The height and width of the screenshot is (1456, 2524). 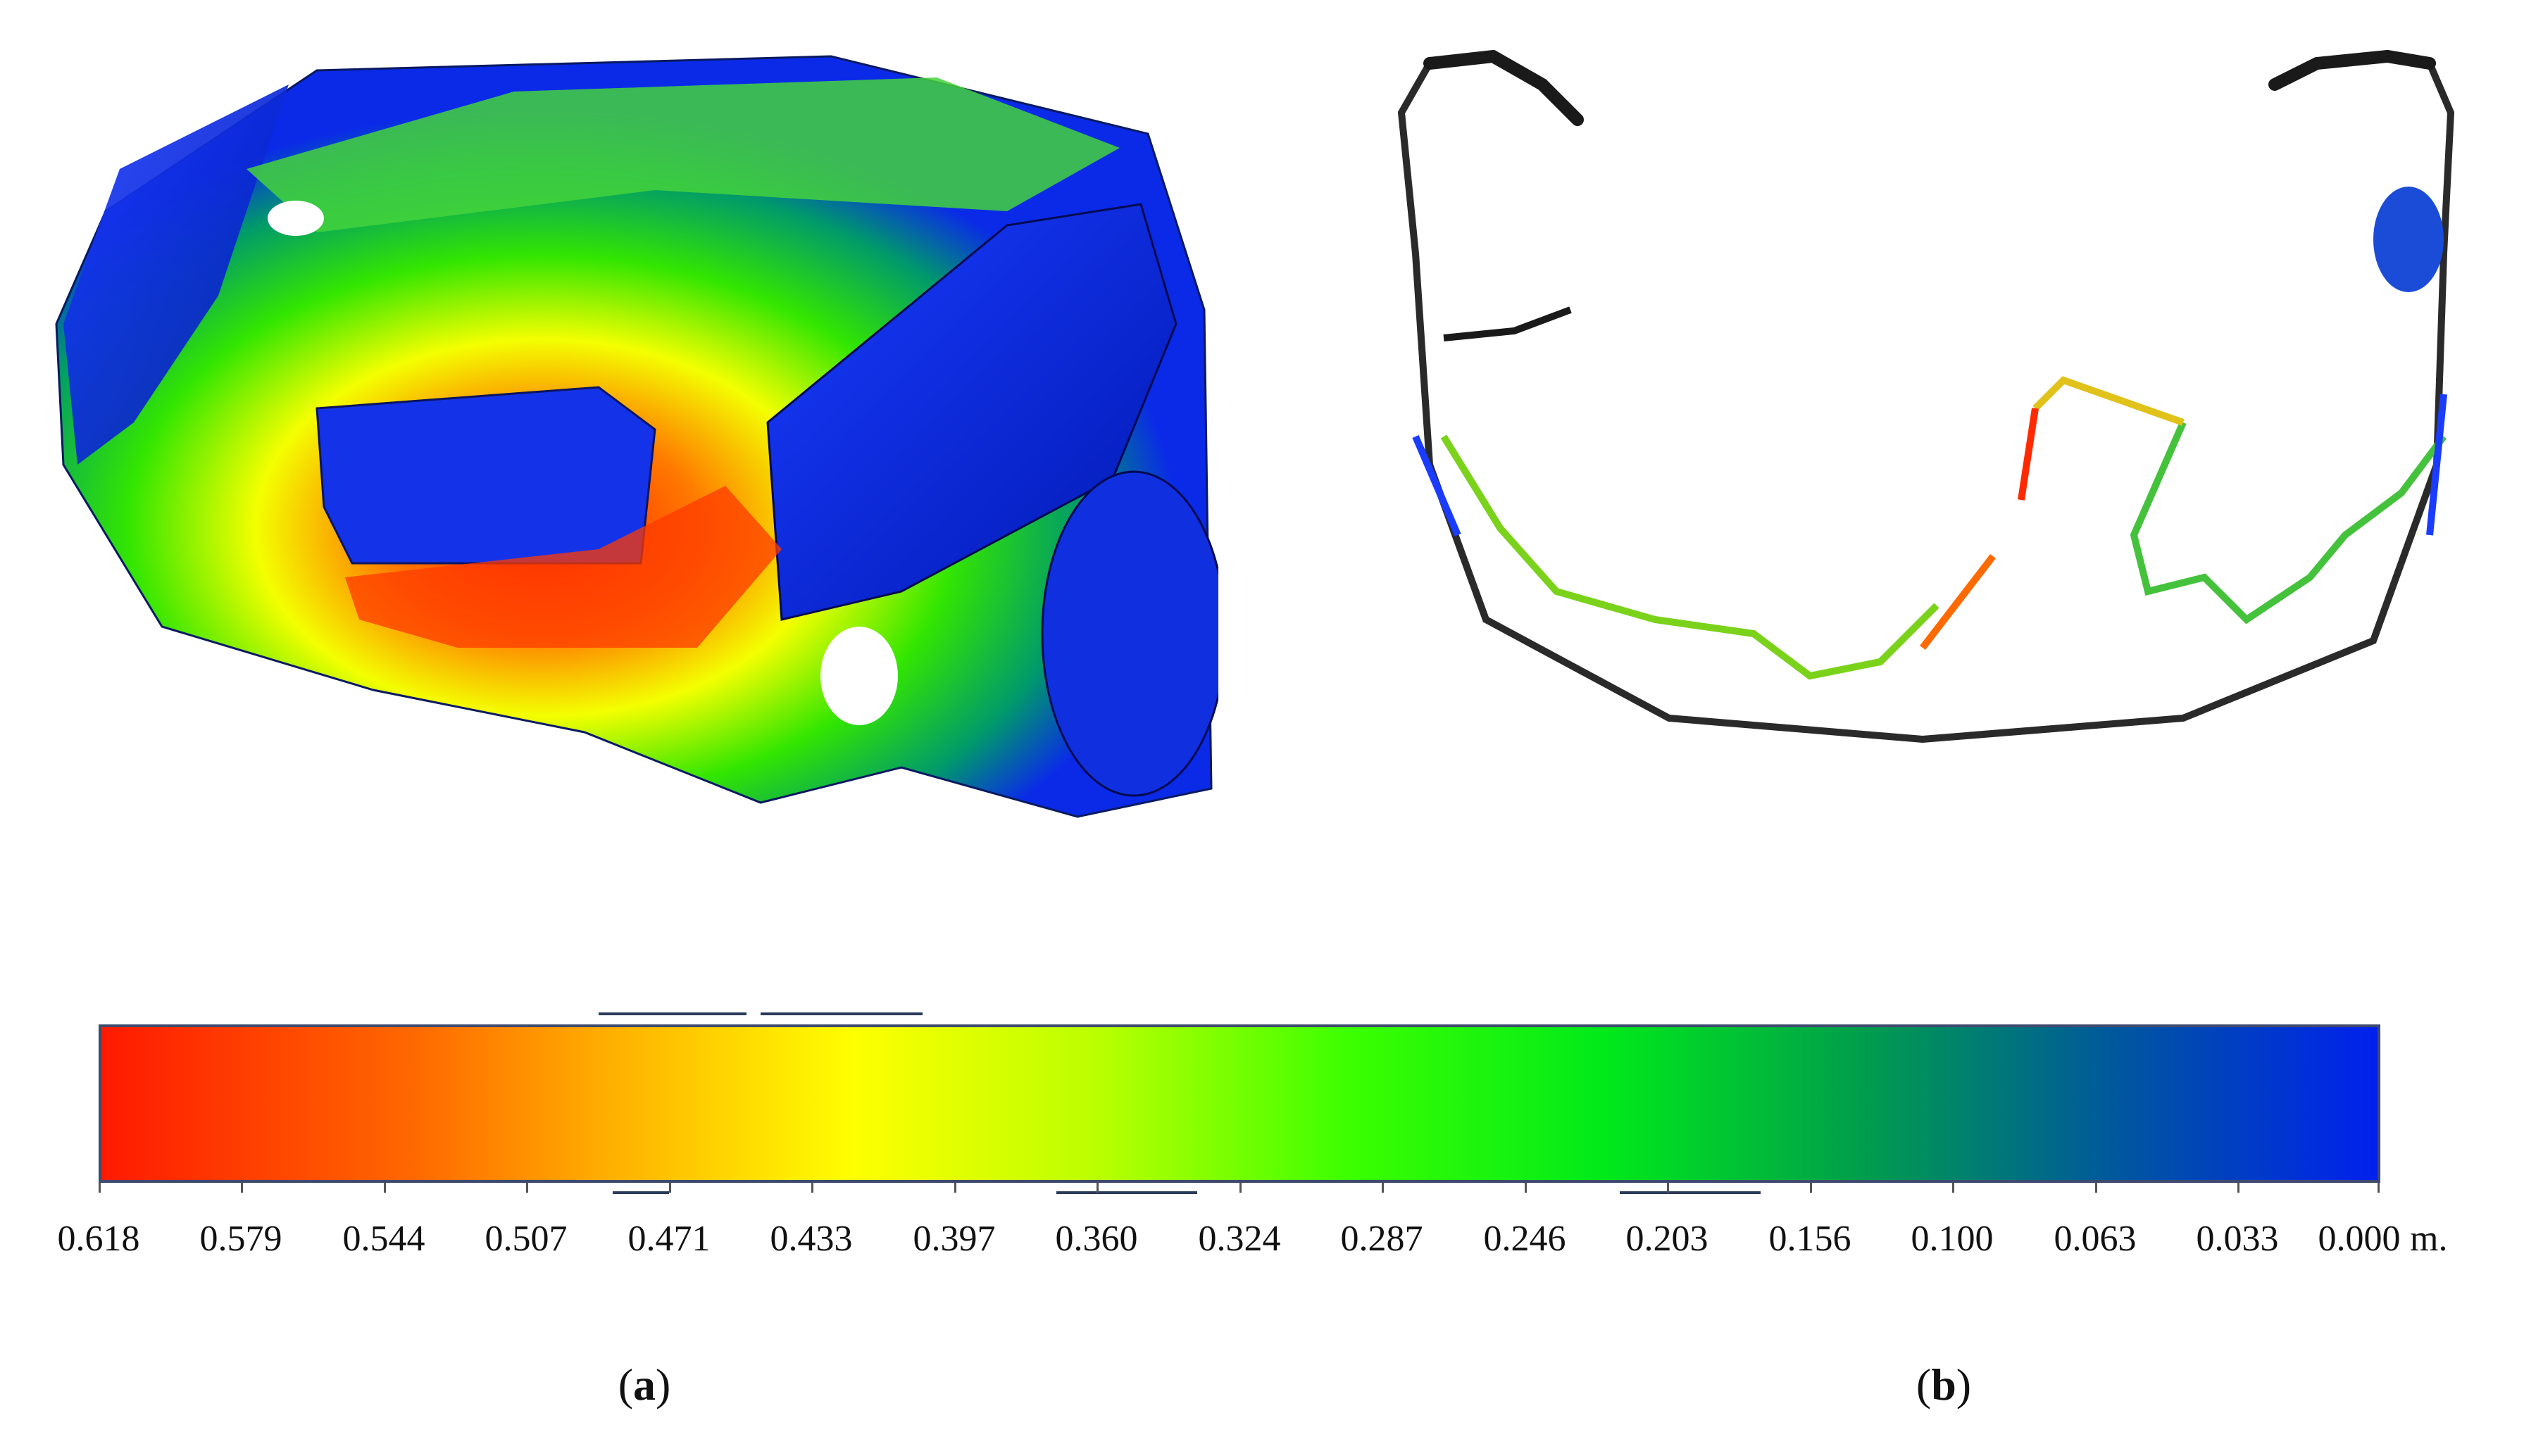 What do you see at coordinates (1129, 633) in the screenshot?
I see `mesh-wheel` at bounding box center [1129, 633].